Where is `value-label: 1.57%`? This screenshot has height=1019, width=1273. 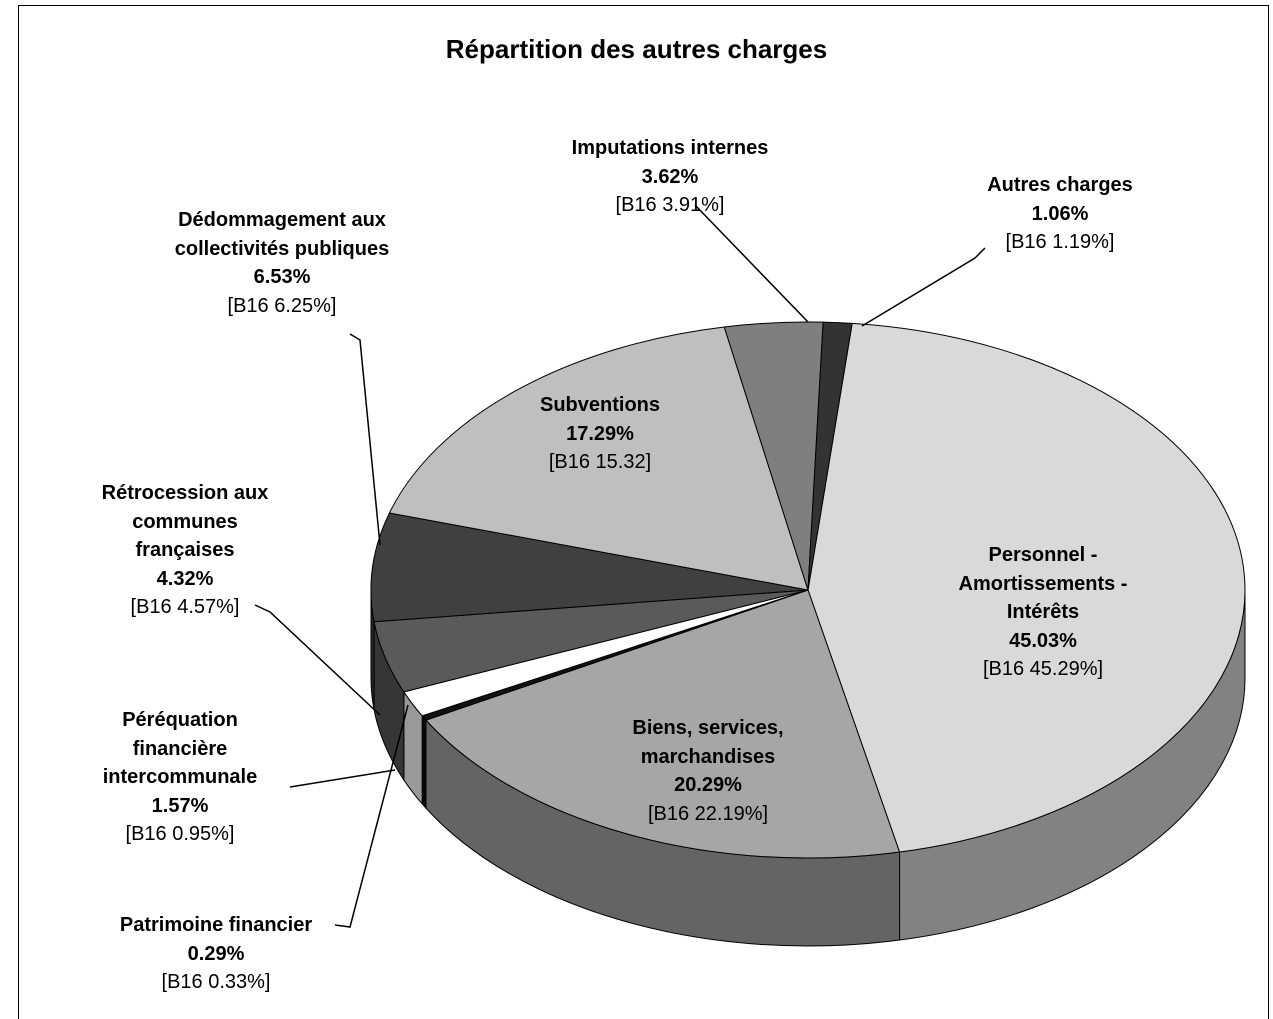
value-label: 1.57% is located at coordinates (180, 805).